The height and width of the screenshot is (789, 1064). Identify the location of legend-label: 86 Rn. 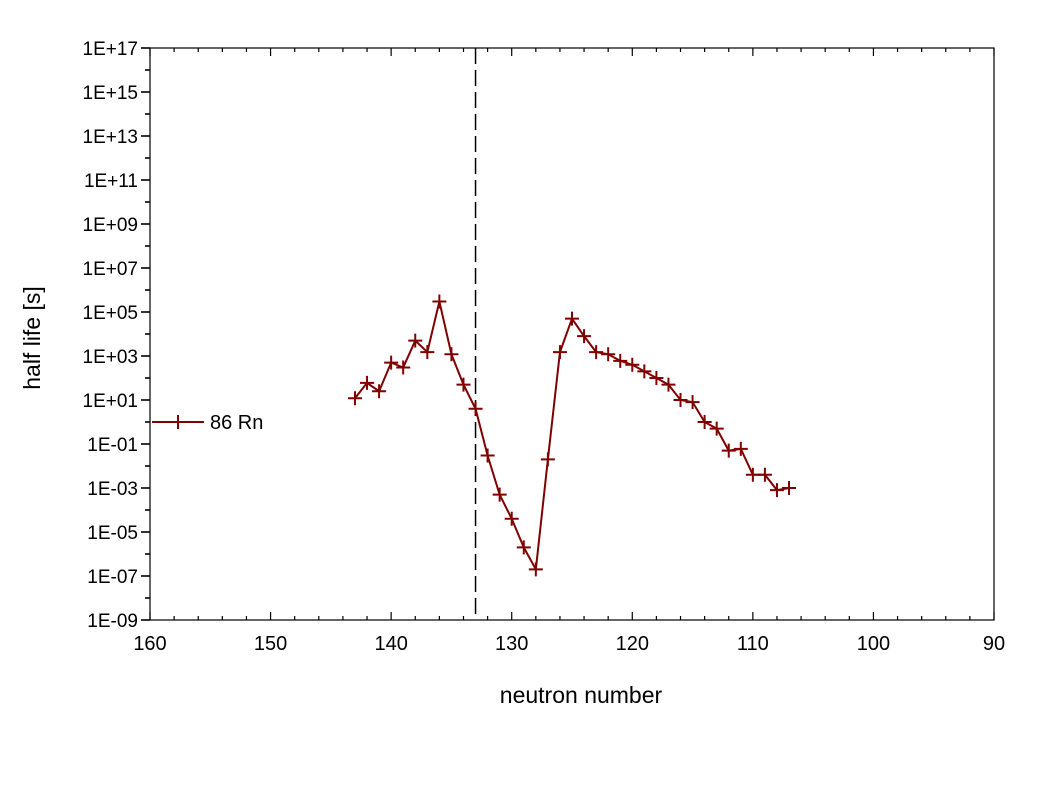
(236, 423).